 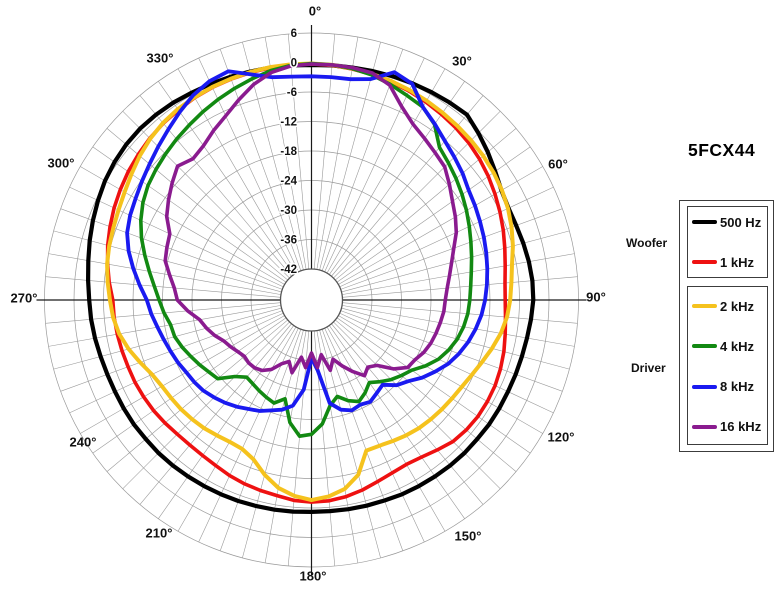 What do you see at coordinates (288, 182) in the screenshot?
I see `db-tick-label: -24` at bounding box center [288, 182].